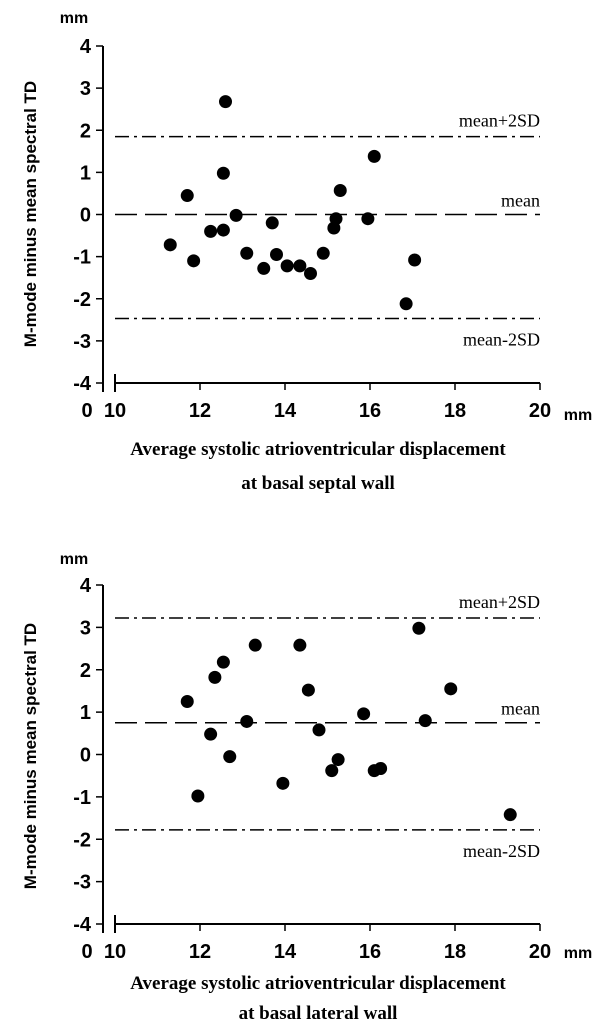  I want to click on x-axis-title-line2: at basal lateral wall, so click(318, 1013).